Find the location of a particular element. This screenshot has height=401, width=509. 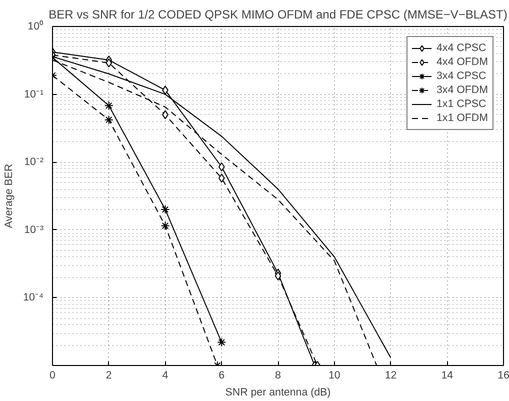

x-tick-label: 12 is located at coordinates (390, 376).